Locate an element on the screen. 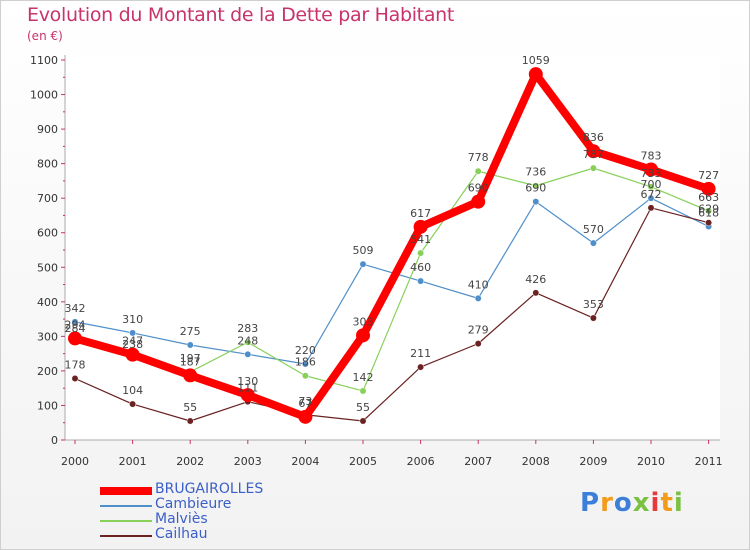  data-label: 142 is located at coordinates (363, 377).